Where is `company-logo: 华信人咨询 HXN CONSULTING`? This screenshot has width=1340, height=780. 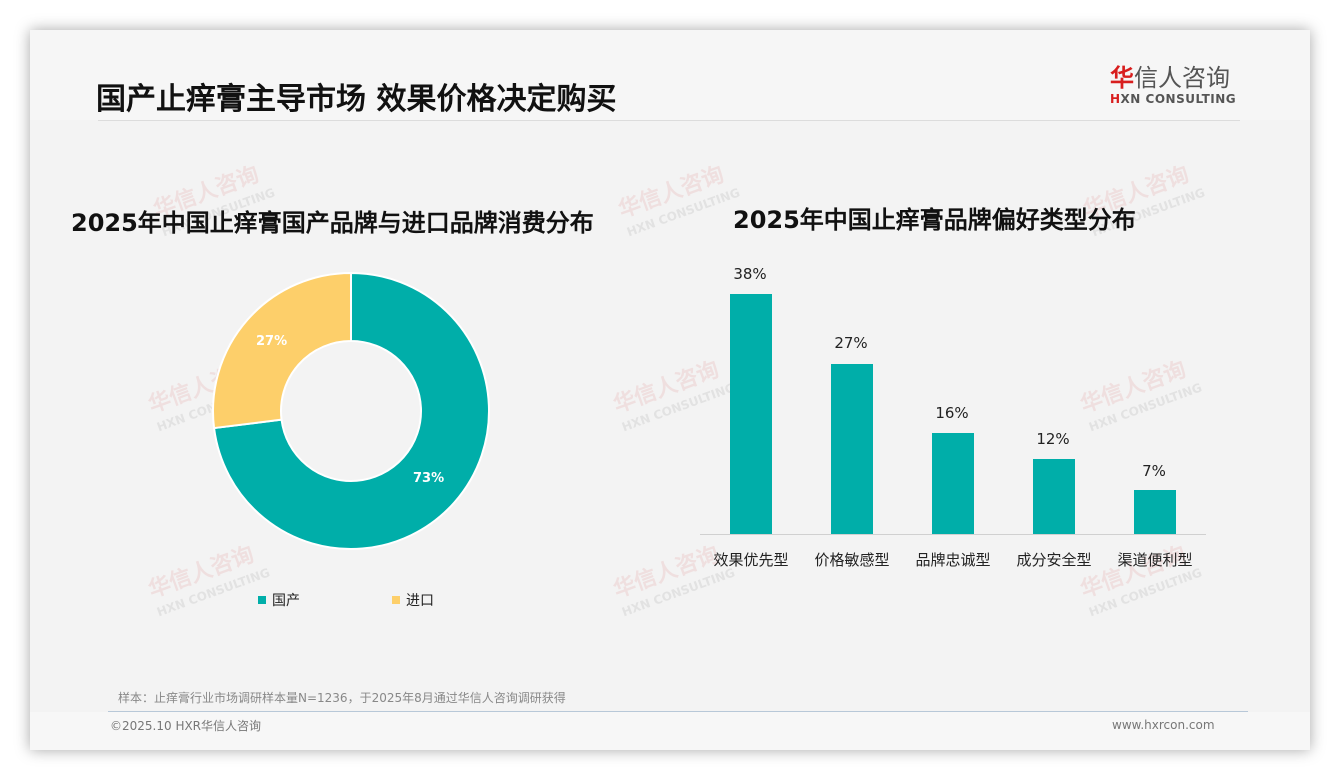 company-logo: 华信人咨询 HXN CONSULTING is located at coordinates (1175, 85).